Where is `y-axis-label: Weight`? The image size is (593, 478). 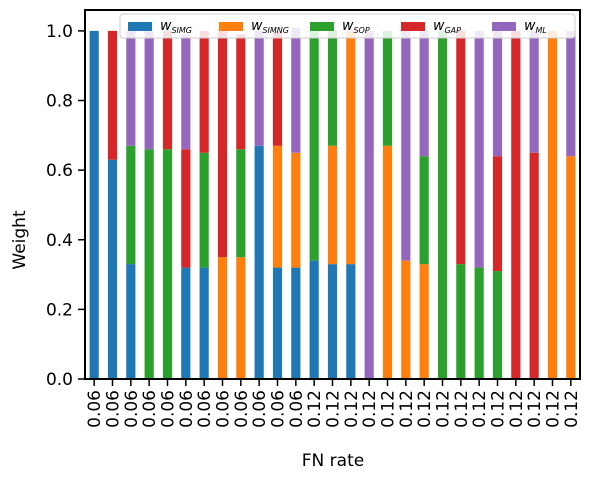 y-axis-label: Weight is located at coordinates (20, 240).